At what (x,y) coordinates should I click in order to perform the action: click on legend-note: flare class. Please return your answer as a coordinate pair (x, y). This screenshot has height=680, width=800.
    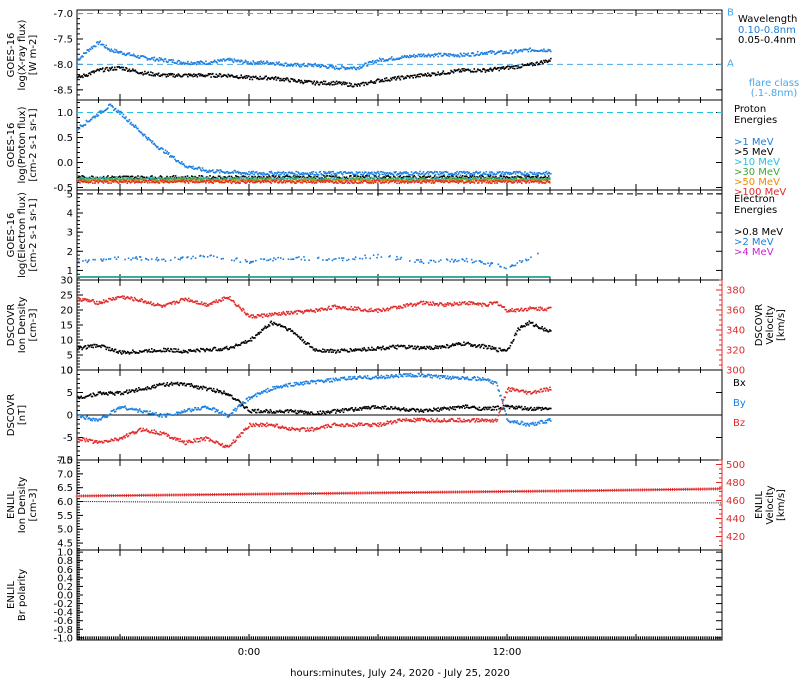
    Looking at the image, I should click on (774, 83).